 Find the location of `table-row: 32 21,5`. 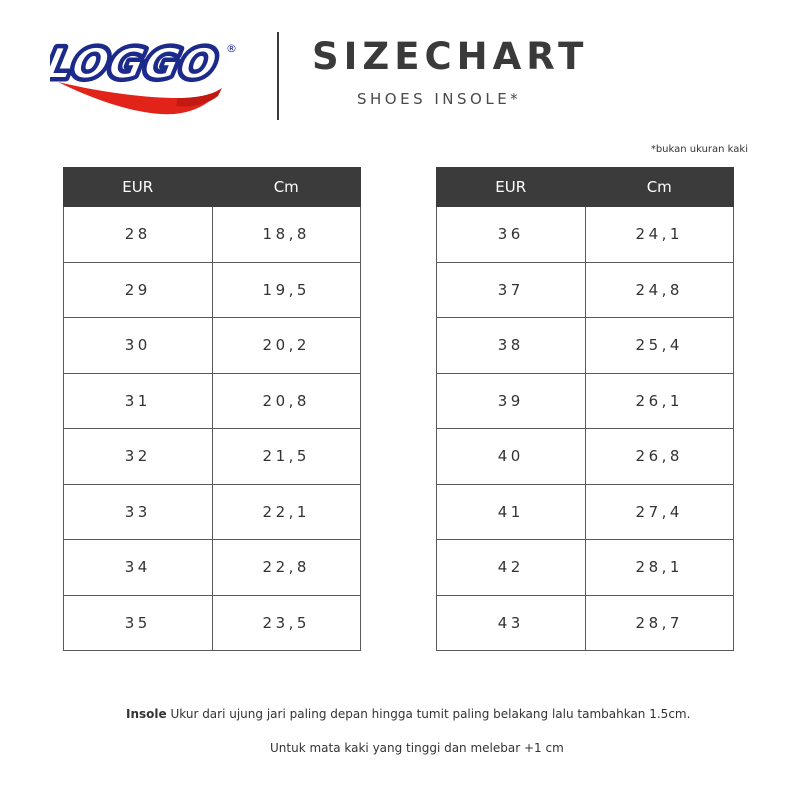

table-row: 32 21,5 is located at coordinates (212, 456).